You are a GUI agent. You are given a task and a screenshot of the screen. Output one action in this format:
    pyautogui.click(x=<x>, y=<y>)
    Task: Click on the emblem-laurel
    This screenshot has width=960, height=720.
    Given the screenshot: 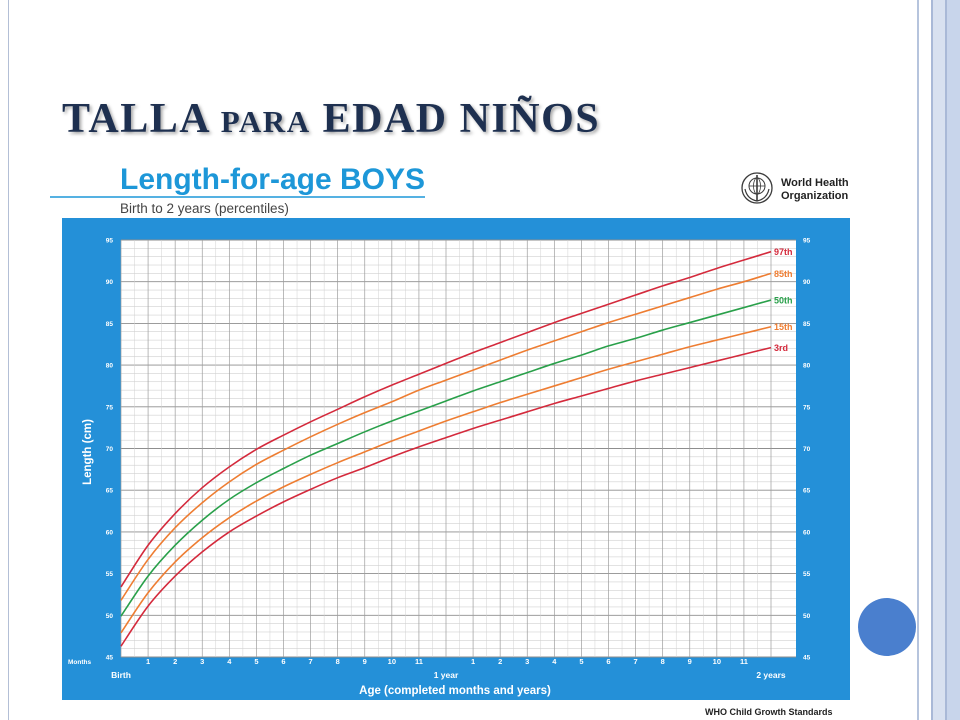 What is the action you would take?
    pyautogui.click(x=757, y=195)
    